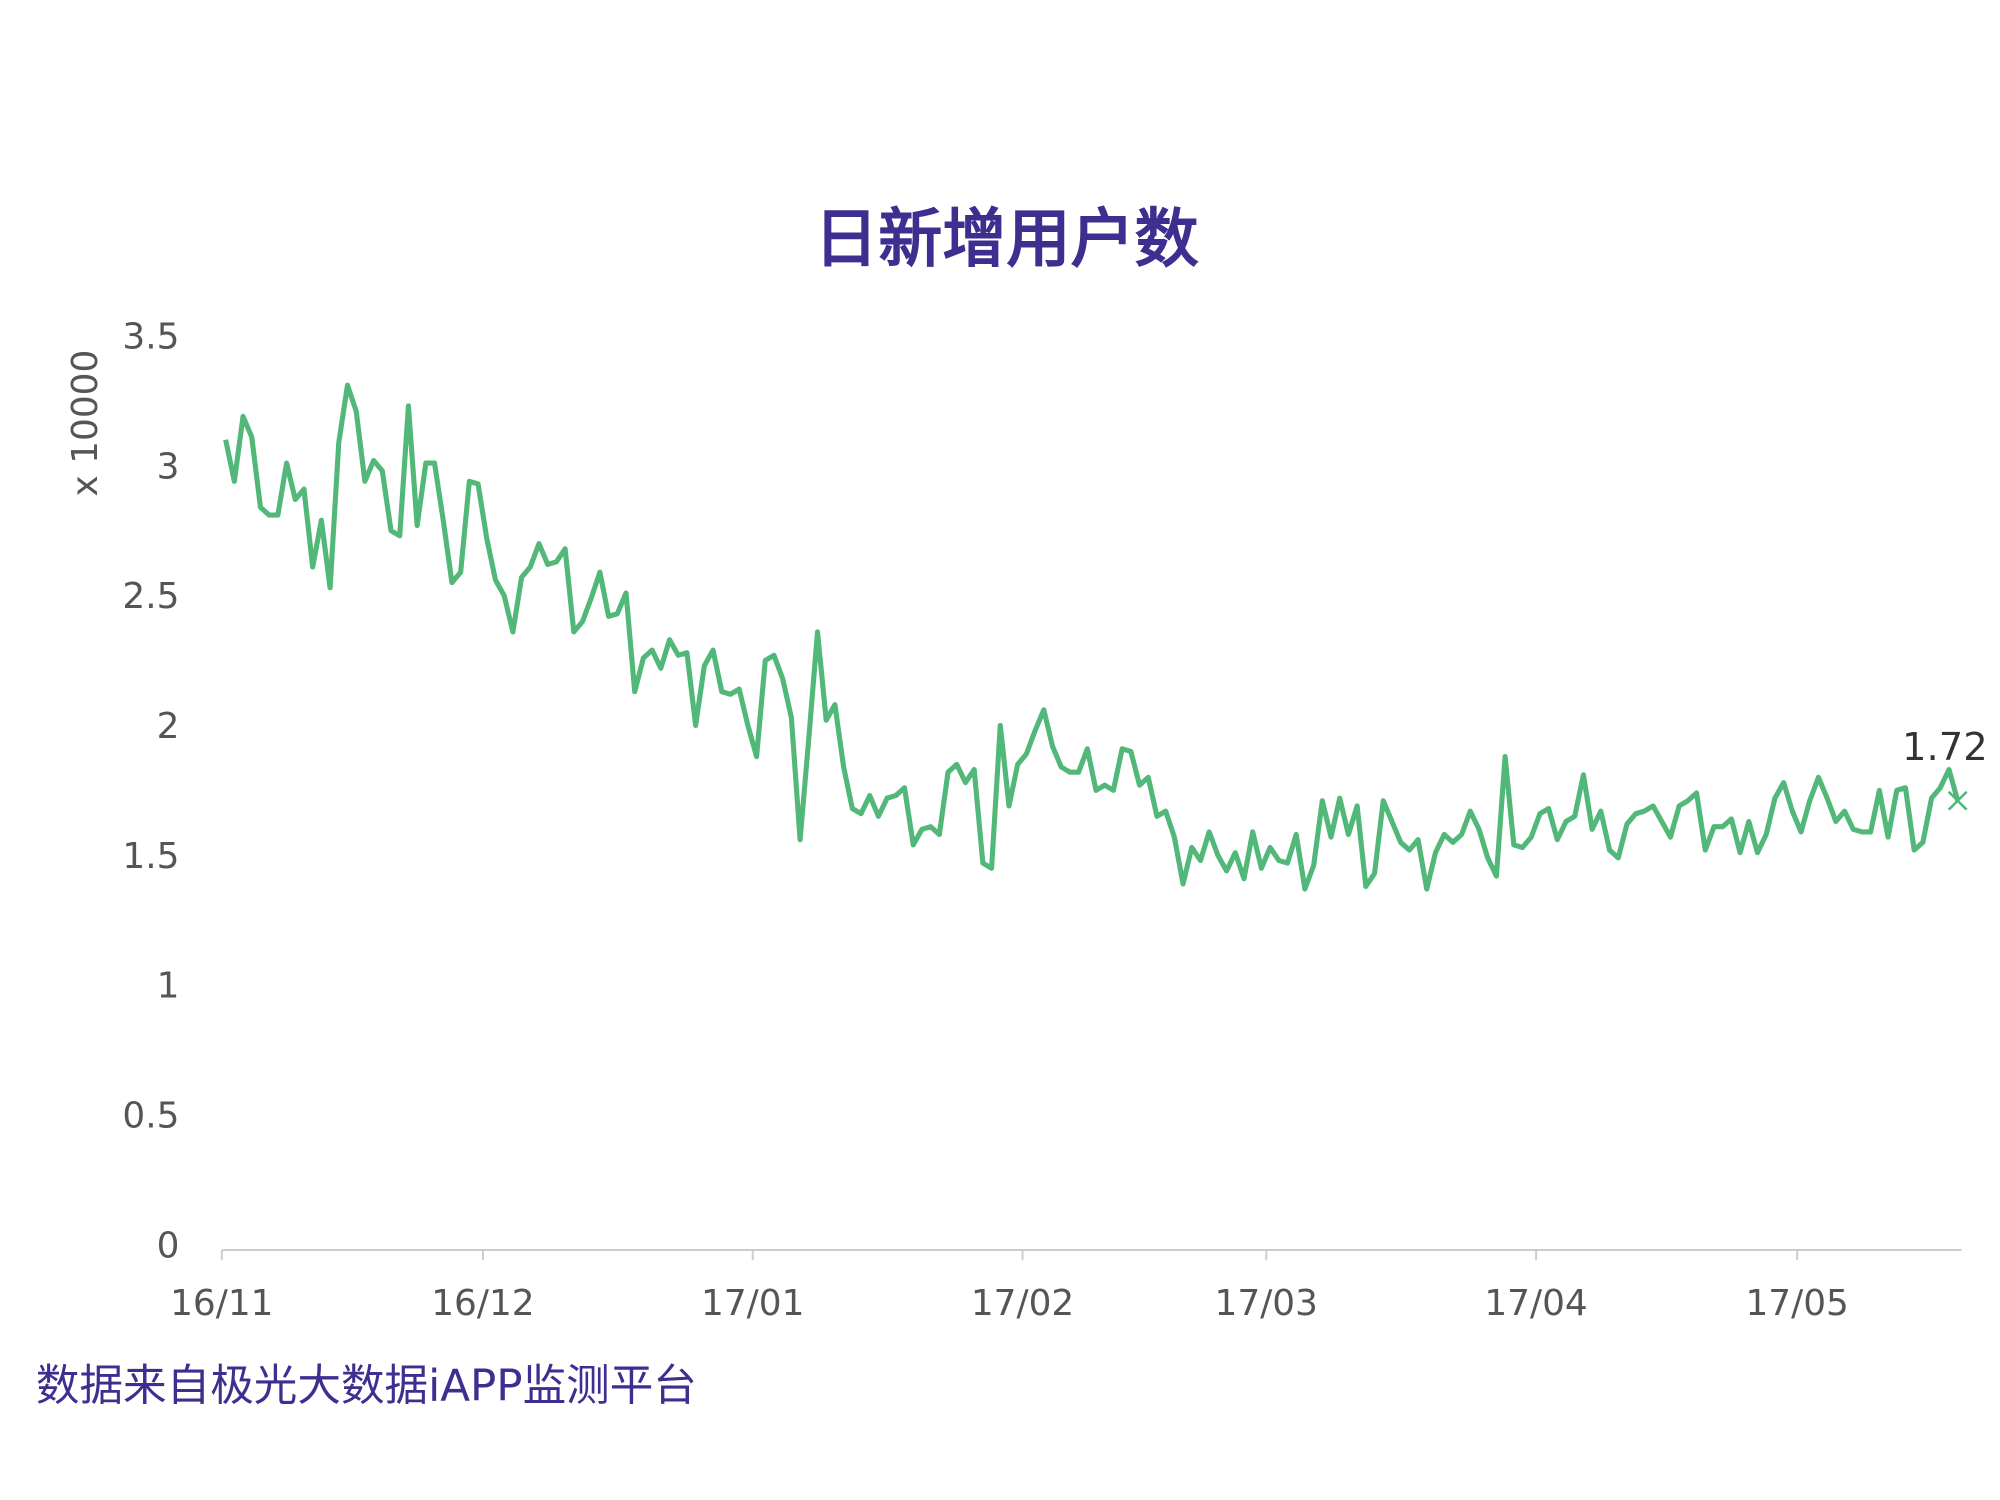 This screenshot has width=2000, height=1500. What do you see at coordinates (1796, 1303) in the screenshot?
I see `x-tick-label: 17/05` at bounding box center [1796, 1303].